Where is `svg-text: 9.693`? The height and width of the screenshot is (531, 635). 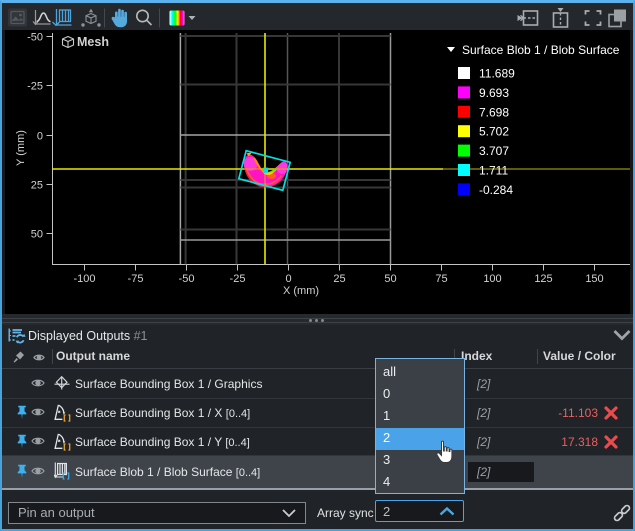
svg-text: 9.693 is located at coordinates (494, 93).